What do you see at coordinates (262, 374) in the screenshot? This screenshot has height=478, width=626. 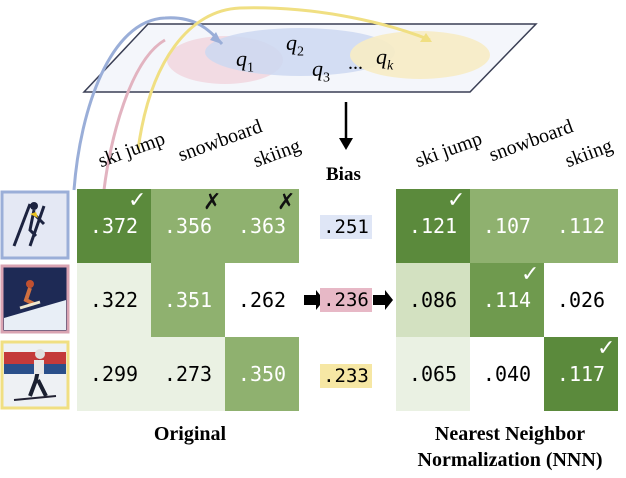 I see `orig-cell-2-2: .350` at bounding box center [262, 374].